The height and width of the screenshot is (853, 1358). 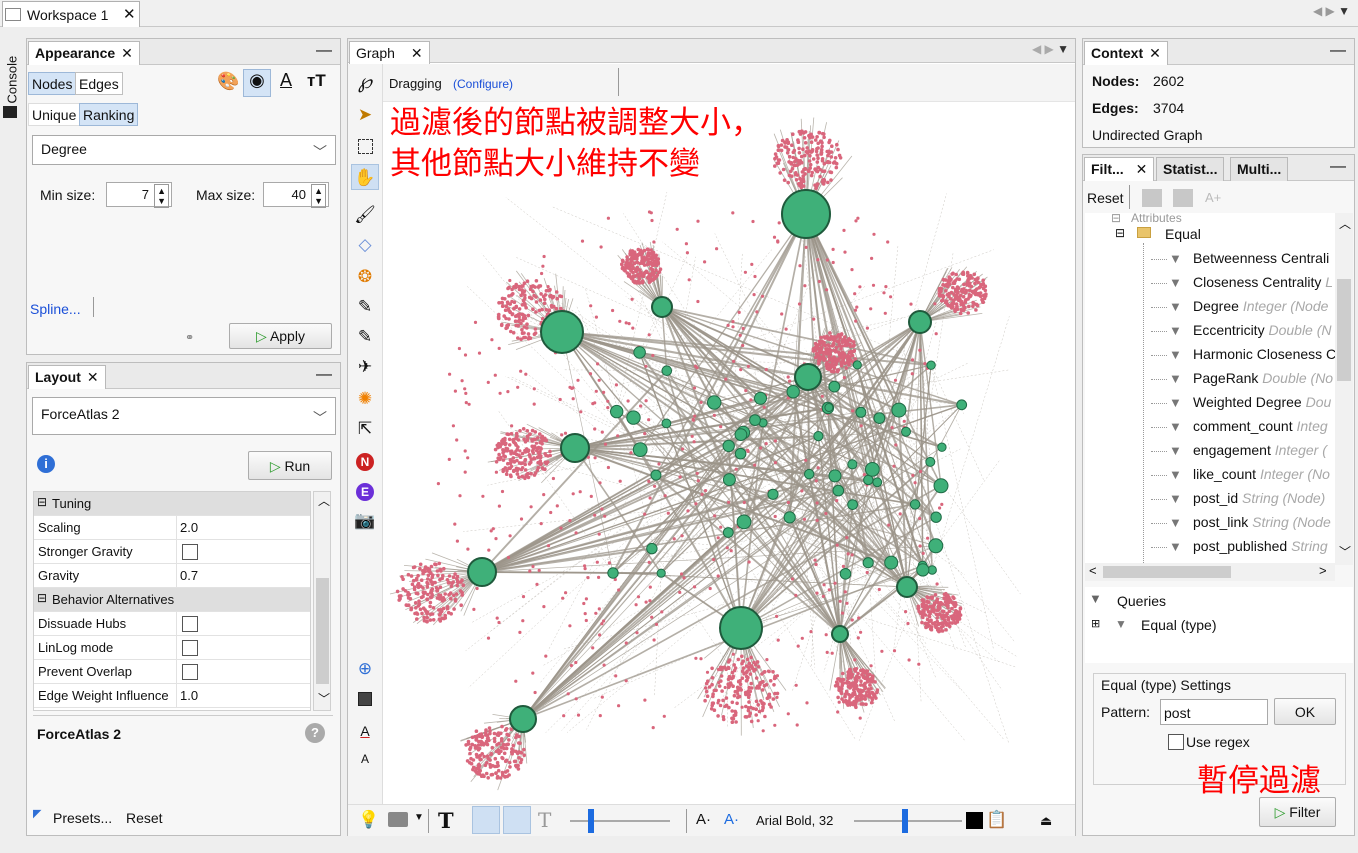 I want to click on eject-icon: ⏏, so click(x=1046, y=820).